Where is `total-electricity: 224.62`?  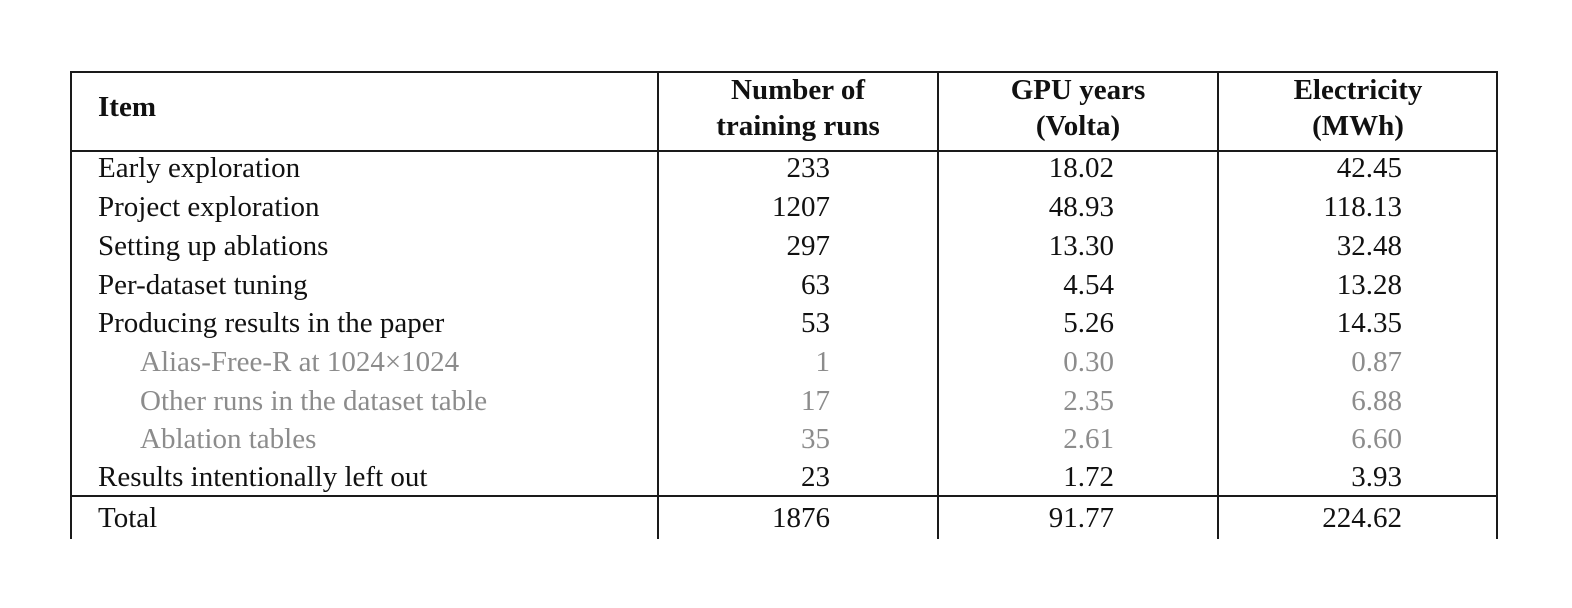 total-electricity: 224.62 is located at coordinates (1362, 518).